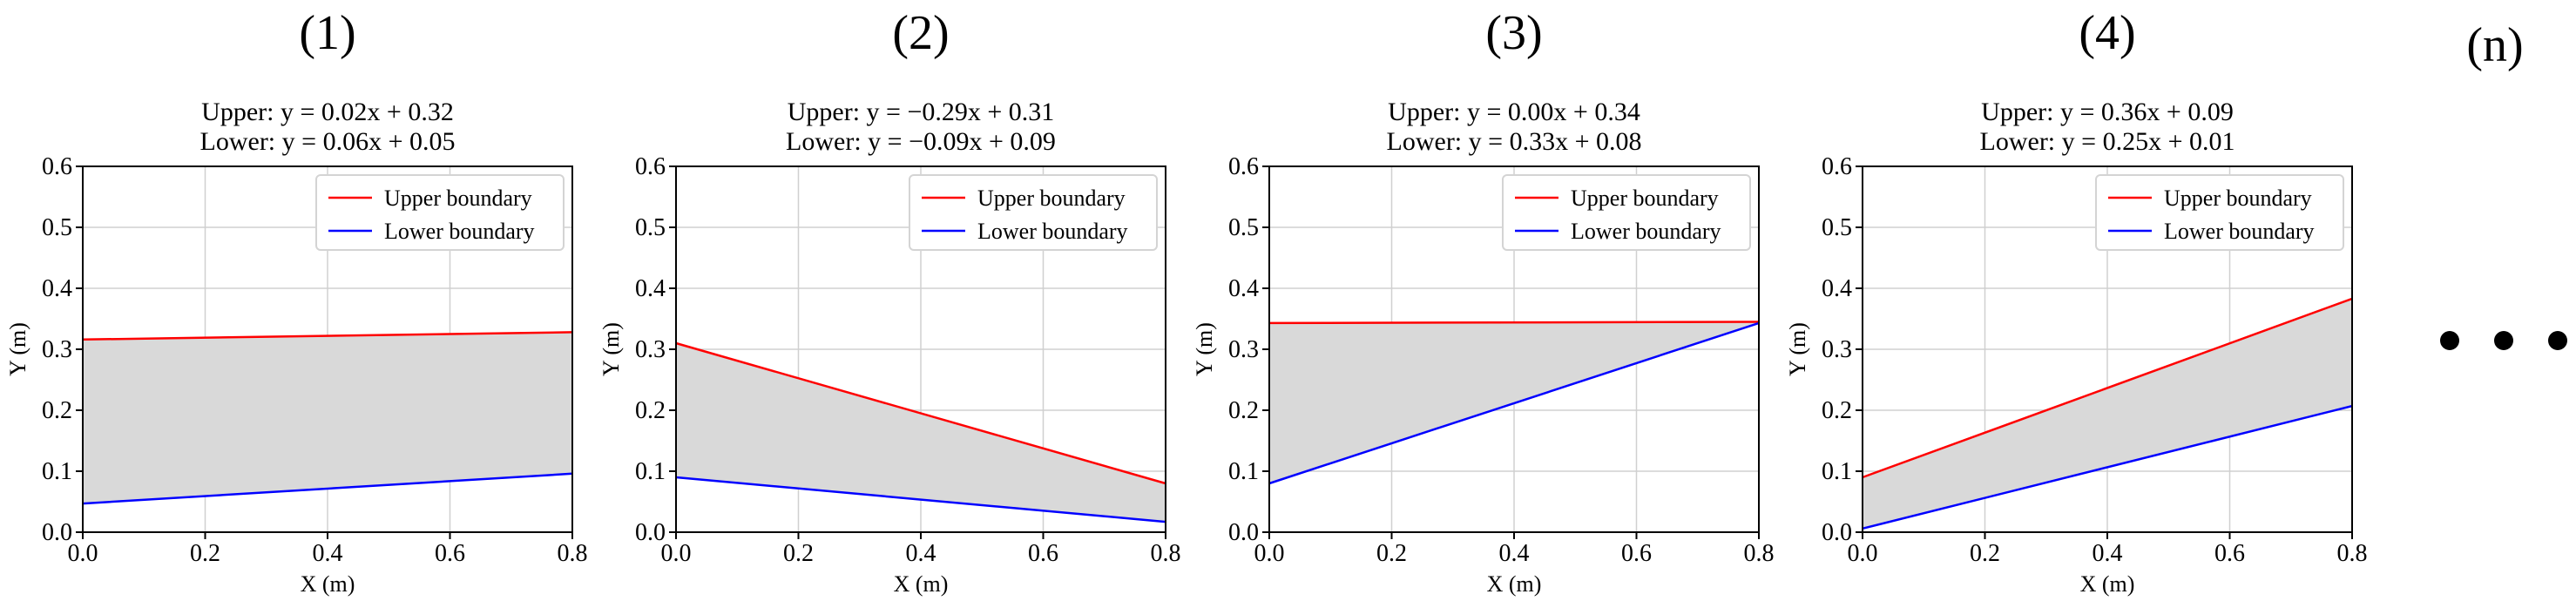 This screenshot has width=2576, height=601. What do you see at coordinates (2503, 184) in the screenshot?
I see `continuation-group: (n)` at bounding box center [2503, 184].